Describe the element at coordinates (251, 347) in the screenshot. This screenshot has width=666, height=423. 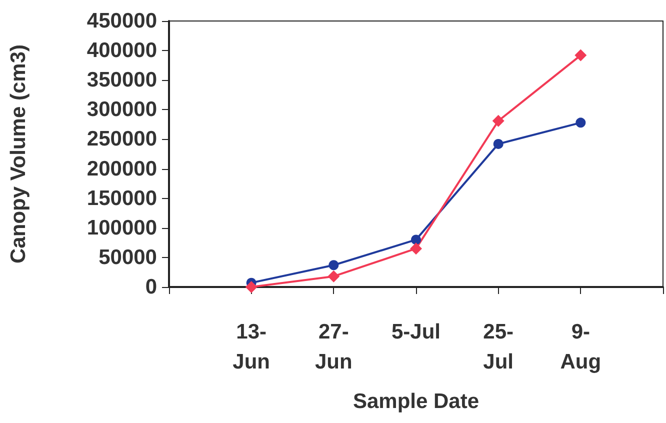
I see `x-tick-label: 13-Jun` at that location.